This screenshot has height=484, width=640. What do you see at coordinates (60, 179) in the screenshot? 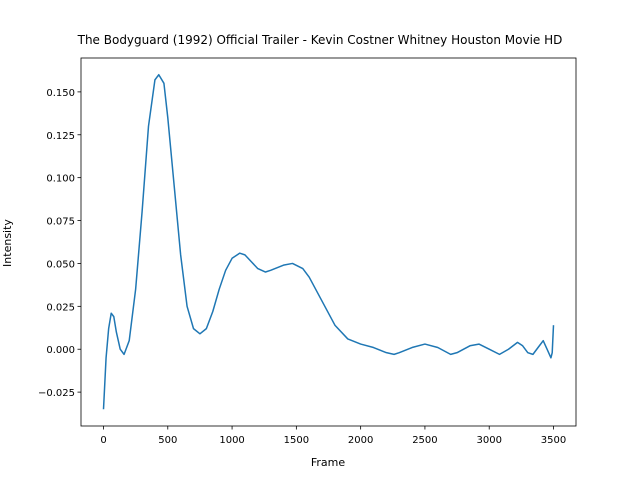
I see `y-tick-label: 0.100` at bounding box center [60, 179].